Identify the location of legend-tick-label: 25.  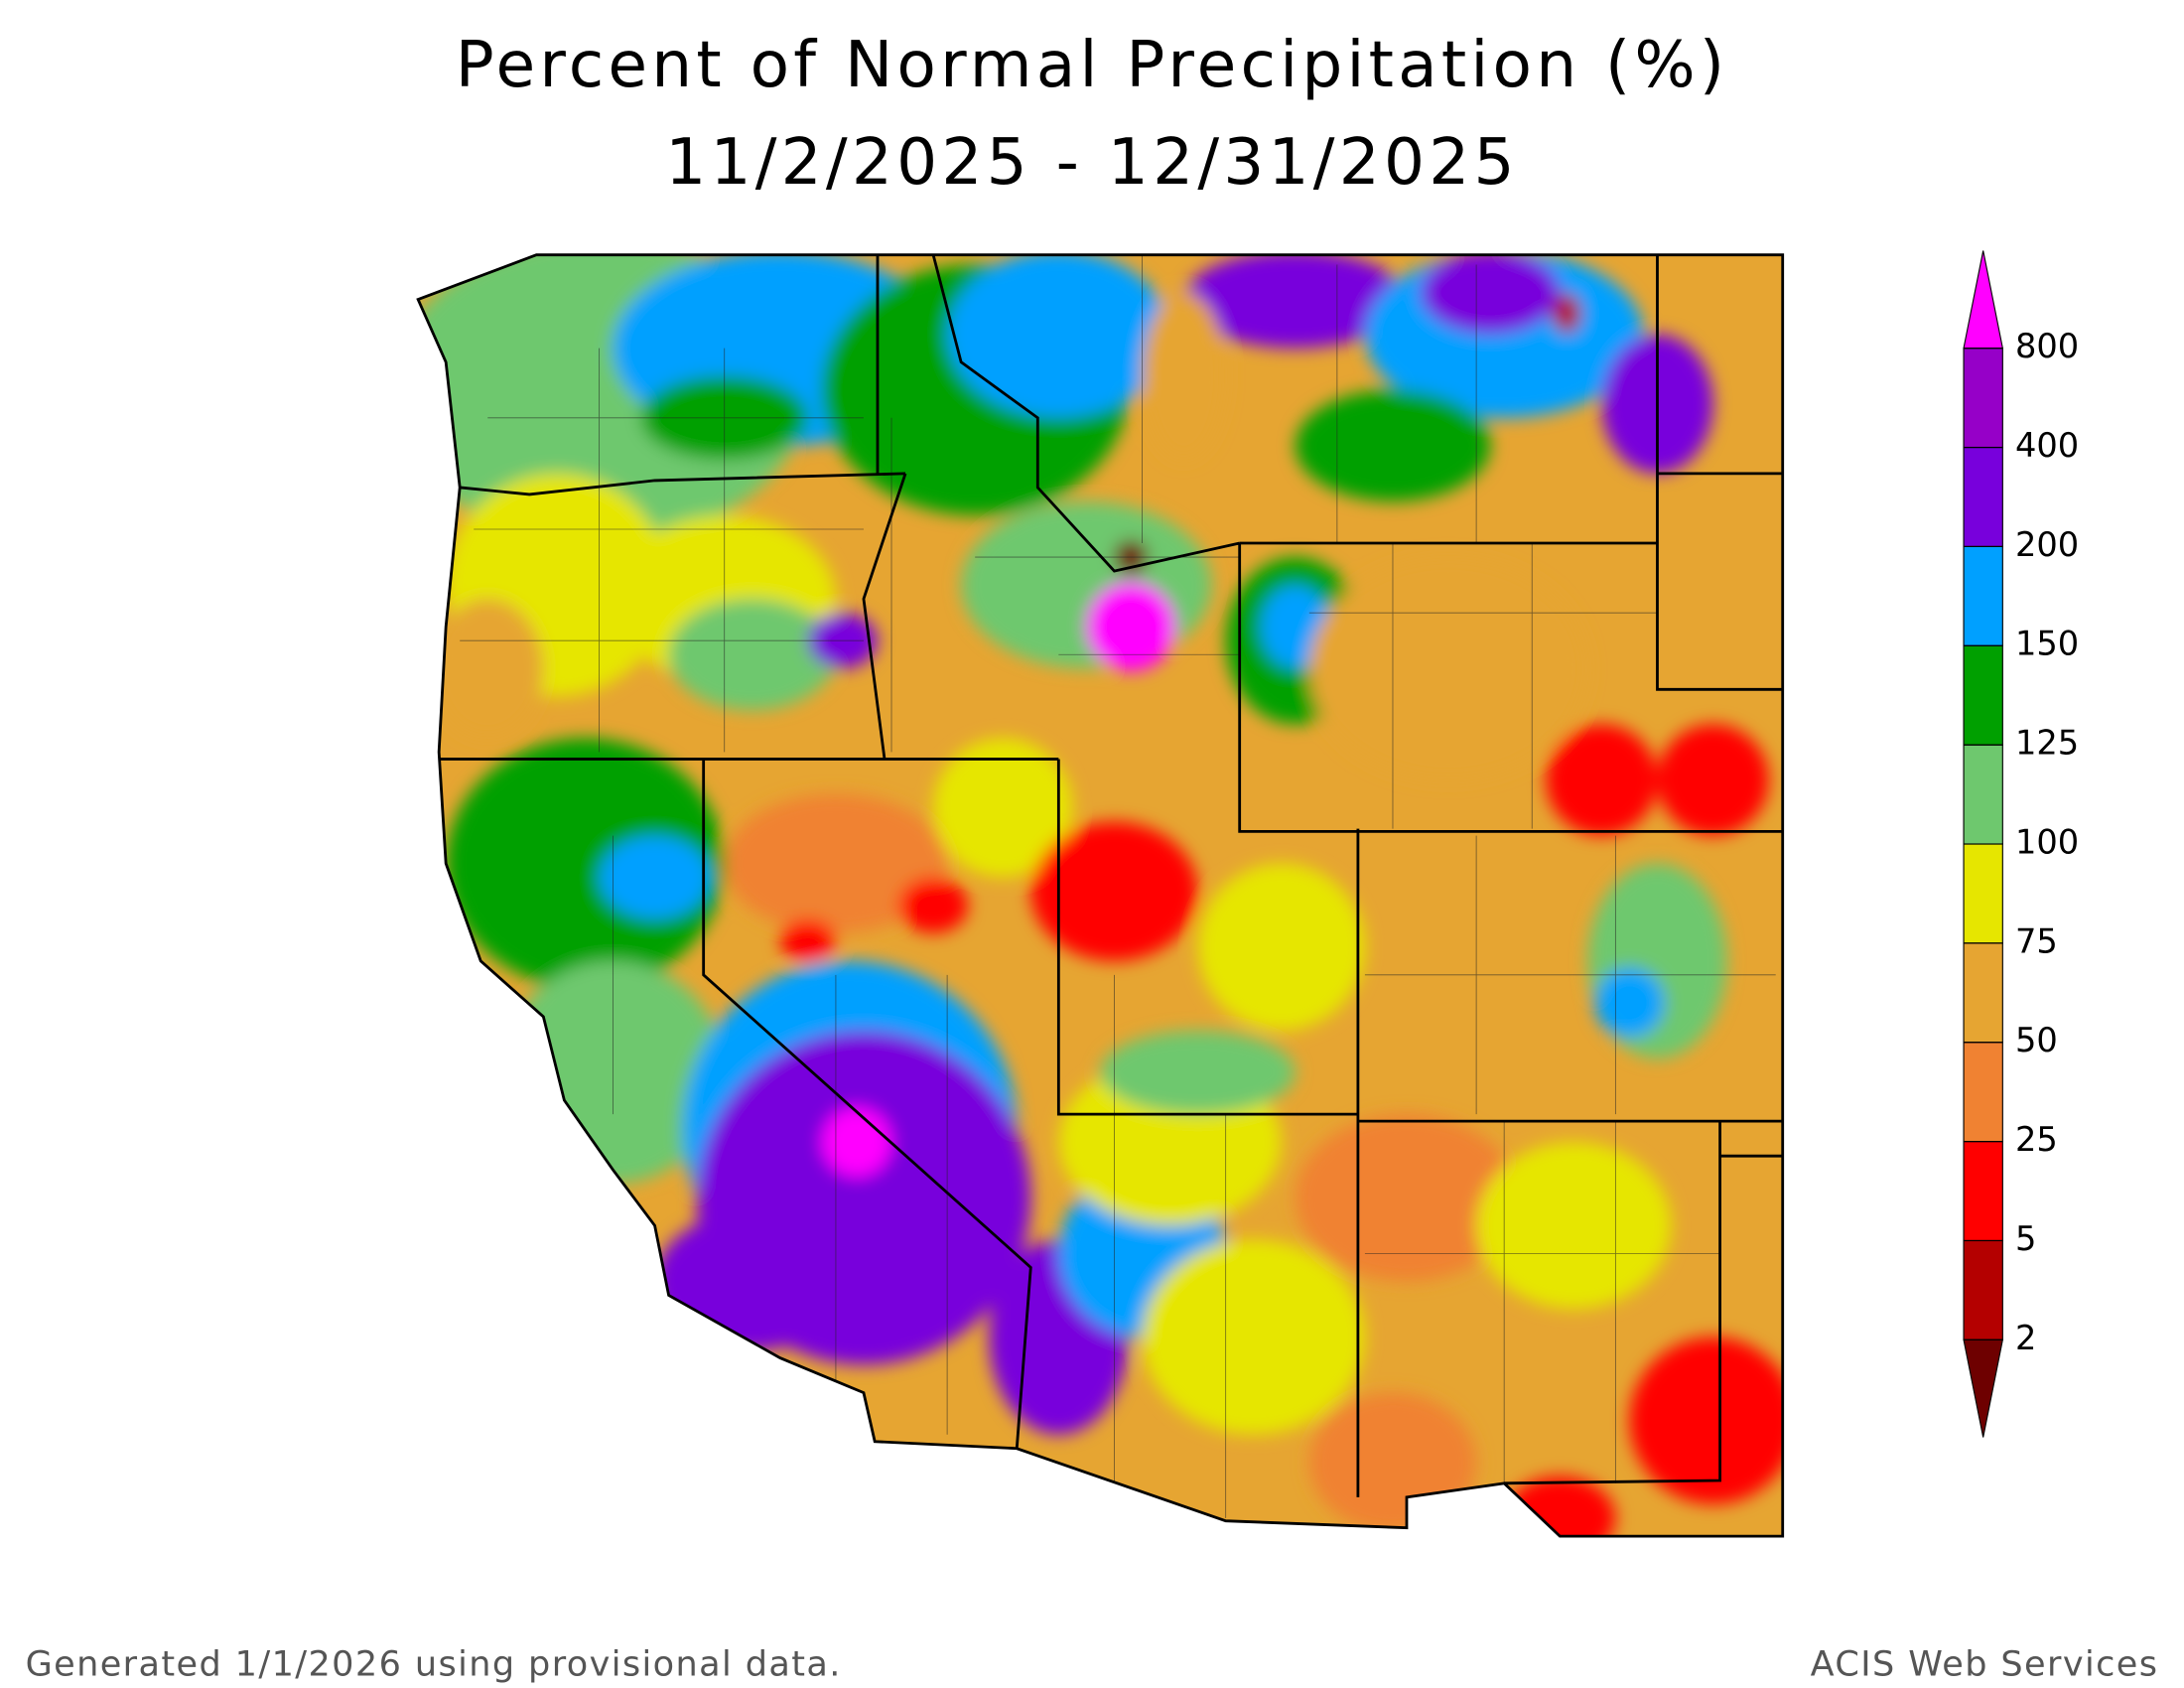
(2036, 1139).